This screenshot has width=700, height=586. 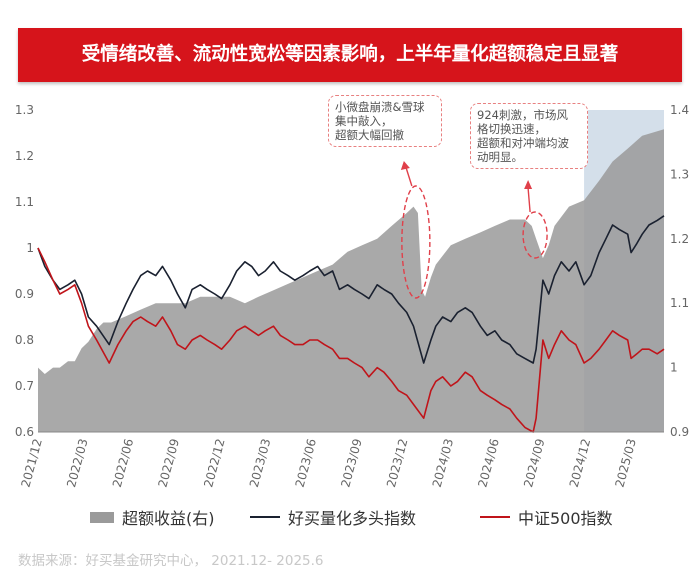 What do you see at coordinates (385, 121) in the screenshot?
I see `annotation-callout-small-cap-crash: 小微盘崩溃&雪球 集中敲入， 超额大幅回撤` at bounding box center [385, 121].